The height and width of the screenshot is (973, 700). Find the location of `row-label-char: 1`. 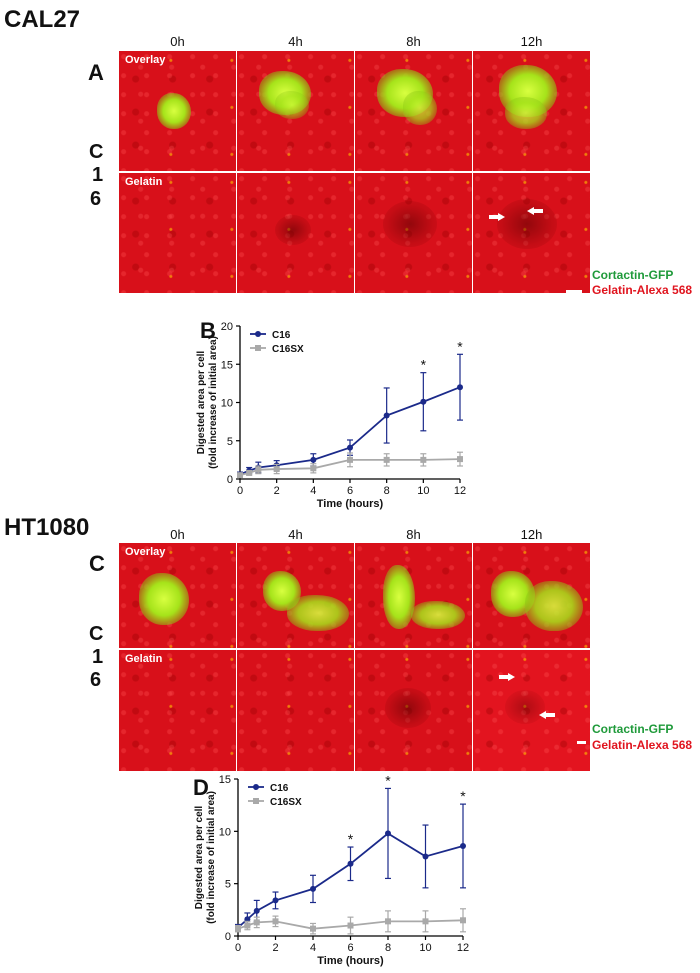

row-label-char: 1 is located at coordinates (98, 657).